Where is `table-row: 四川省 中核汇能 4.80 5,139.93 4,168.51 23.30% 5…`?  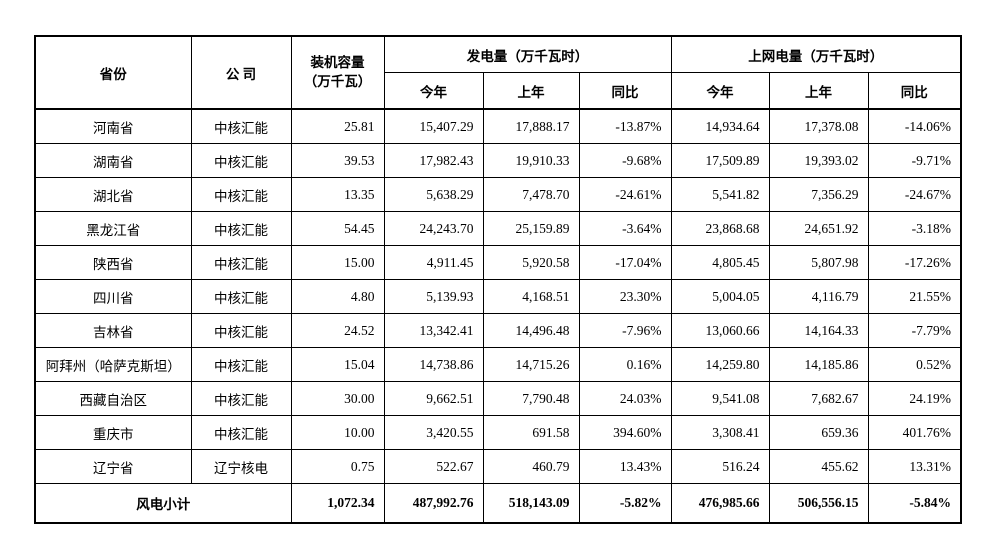
table-row: 四川省 中核汇能 4.80 5,139.93 4,168.51 23.30% 5… is located at coordinates (498, 296).